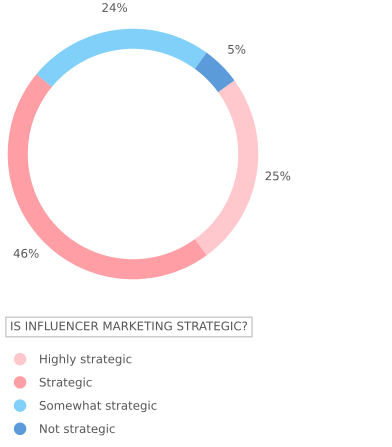 The width and height of the screenshot is (392, 447). Describe the element at coordinates (115, 7) in the screenshot. I see `data-label: 24%` at that location.